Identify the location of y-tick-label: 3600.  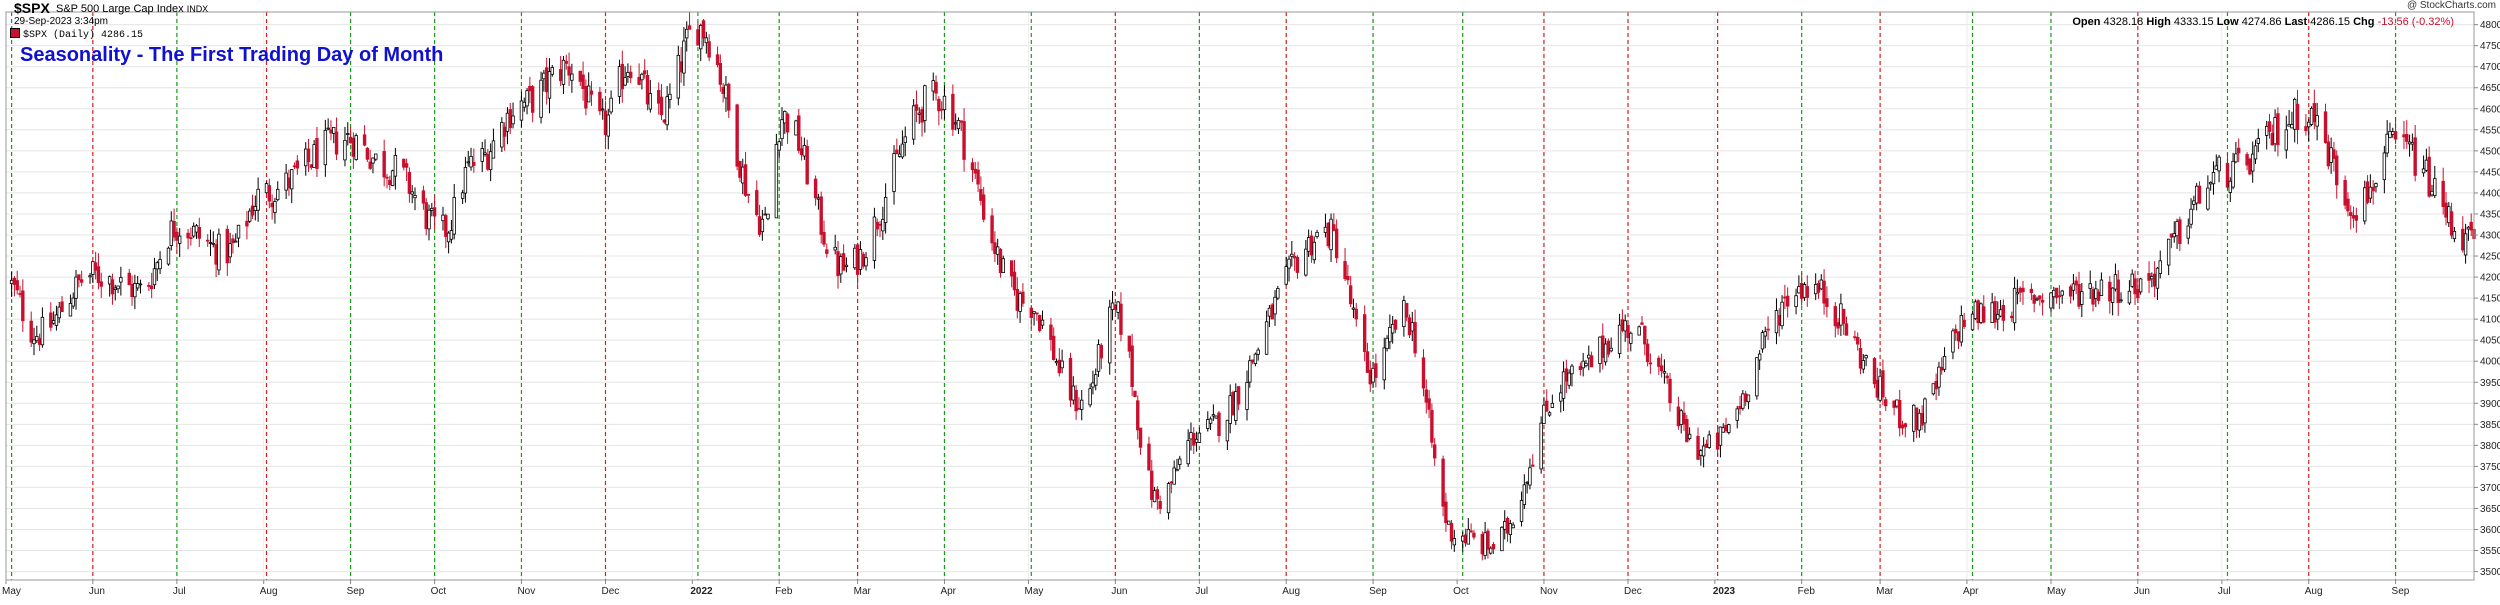
(2490, 530).